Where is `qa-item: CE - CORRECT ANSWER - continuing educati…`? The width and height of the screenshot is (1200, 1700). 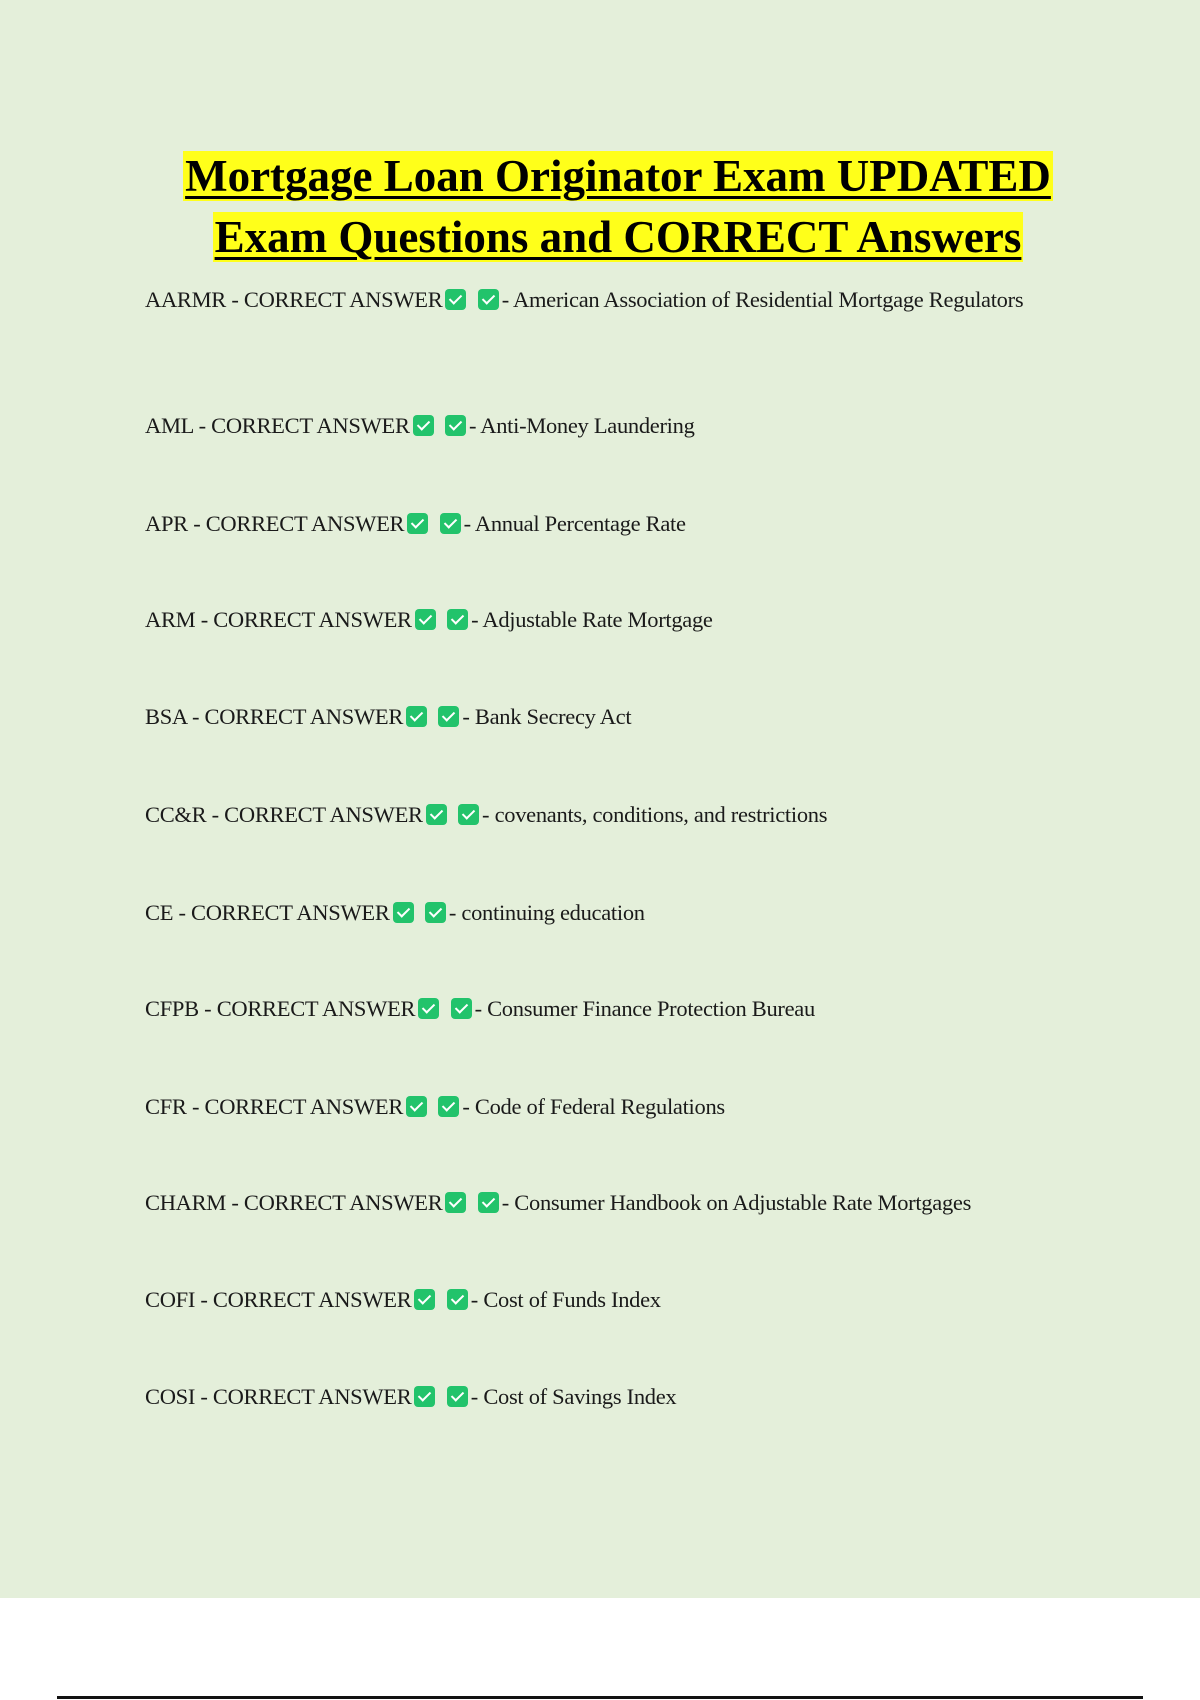 qa-item: CE - CORRECT ANSWER - continuing educati… is located at coordinates (395, 912).